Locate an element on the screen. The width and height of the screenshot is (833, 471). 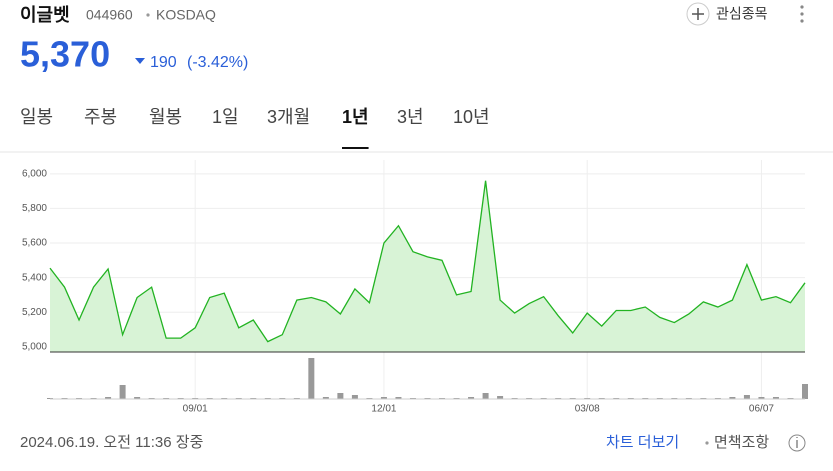
market: KOSDAQ is located at coordinates (186, 15).